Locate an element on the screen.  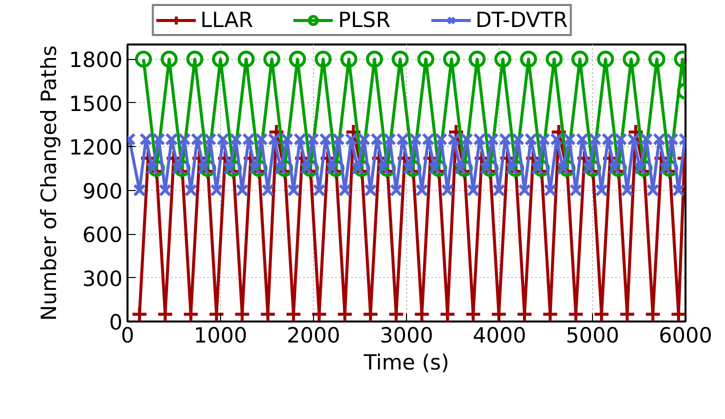
x-tick-label: 4000 is located at coordinates (499, 336).